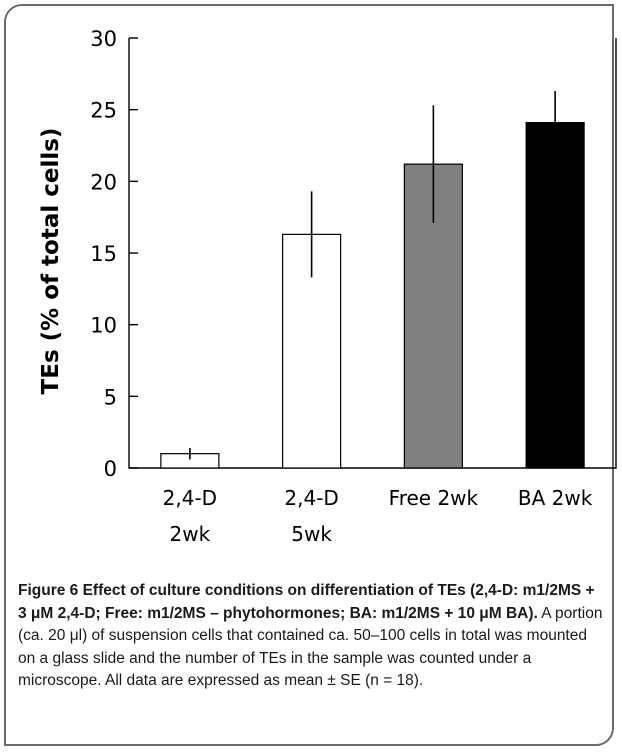 This screenshot has height=752, width=622. What do you see at coordinates (51, 261) in the screenshot?
I see `y-axis-label: TEs (% of total cells)` at bounding box center [51, 261].